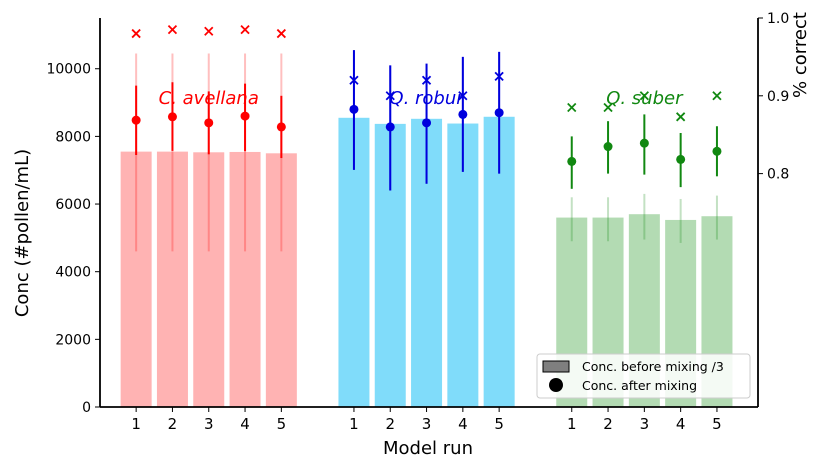 The width and height of the screenshot is (816, 458). What do you see at coordinates (22, 233) in the screenshot?
I see `y-axis-label: Conc (#pollen/mL)` at bounding box center [22, 233].